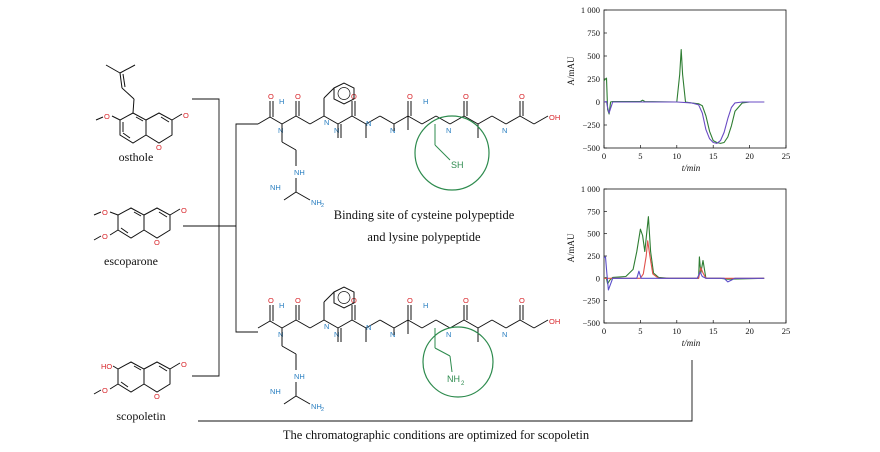 This screenshot has height=452, width=880. I want to click on peptide-caption-line1: Binding site of cysteine polypeptide, so click(424, 215).